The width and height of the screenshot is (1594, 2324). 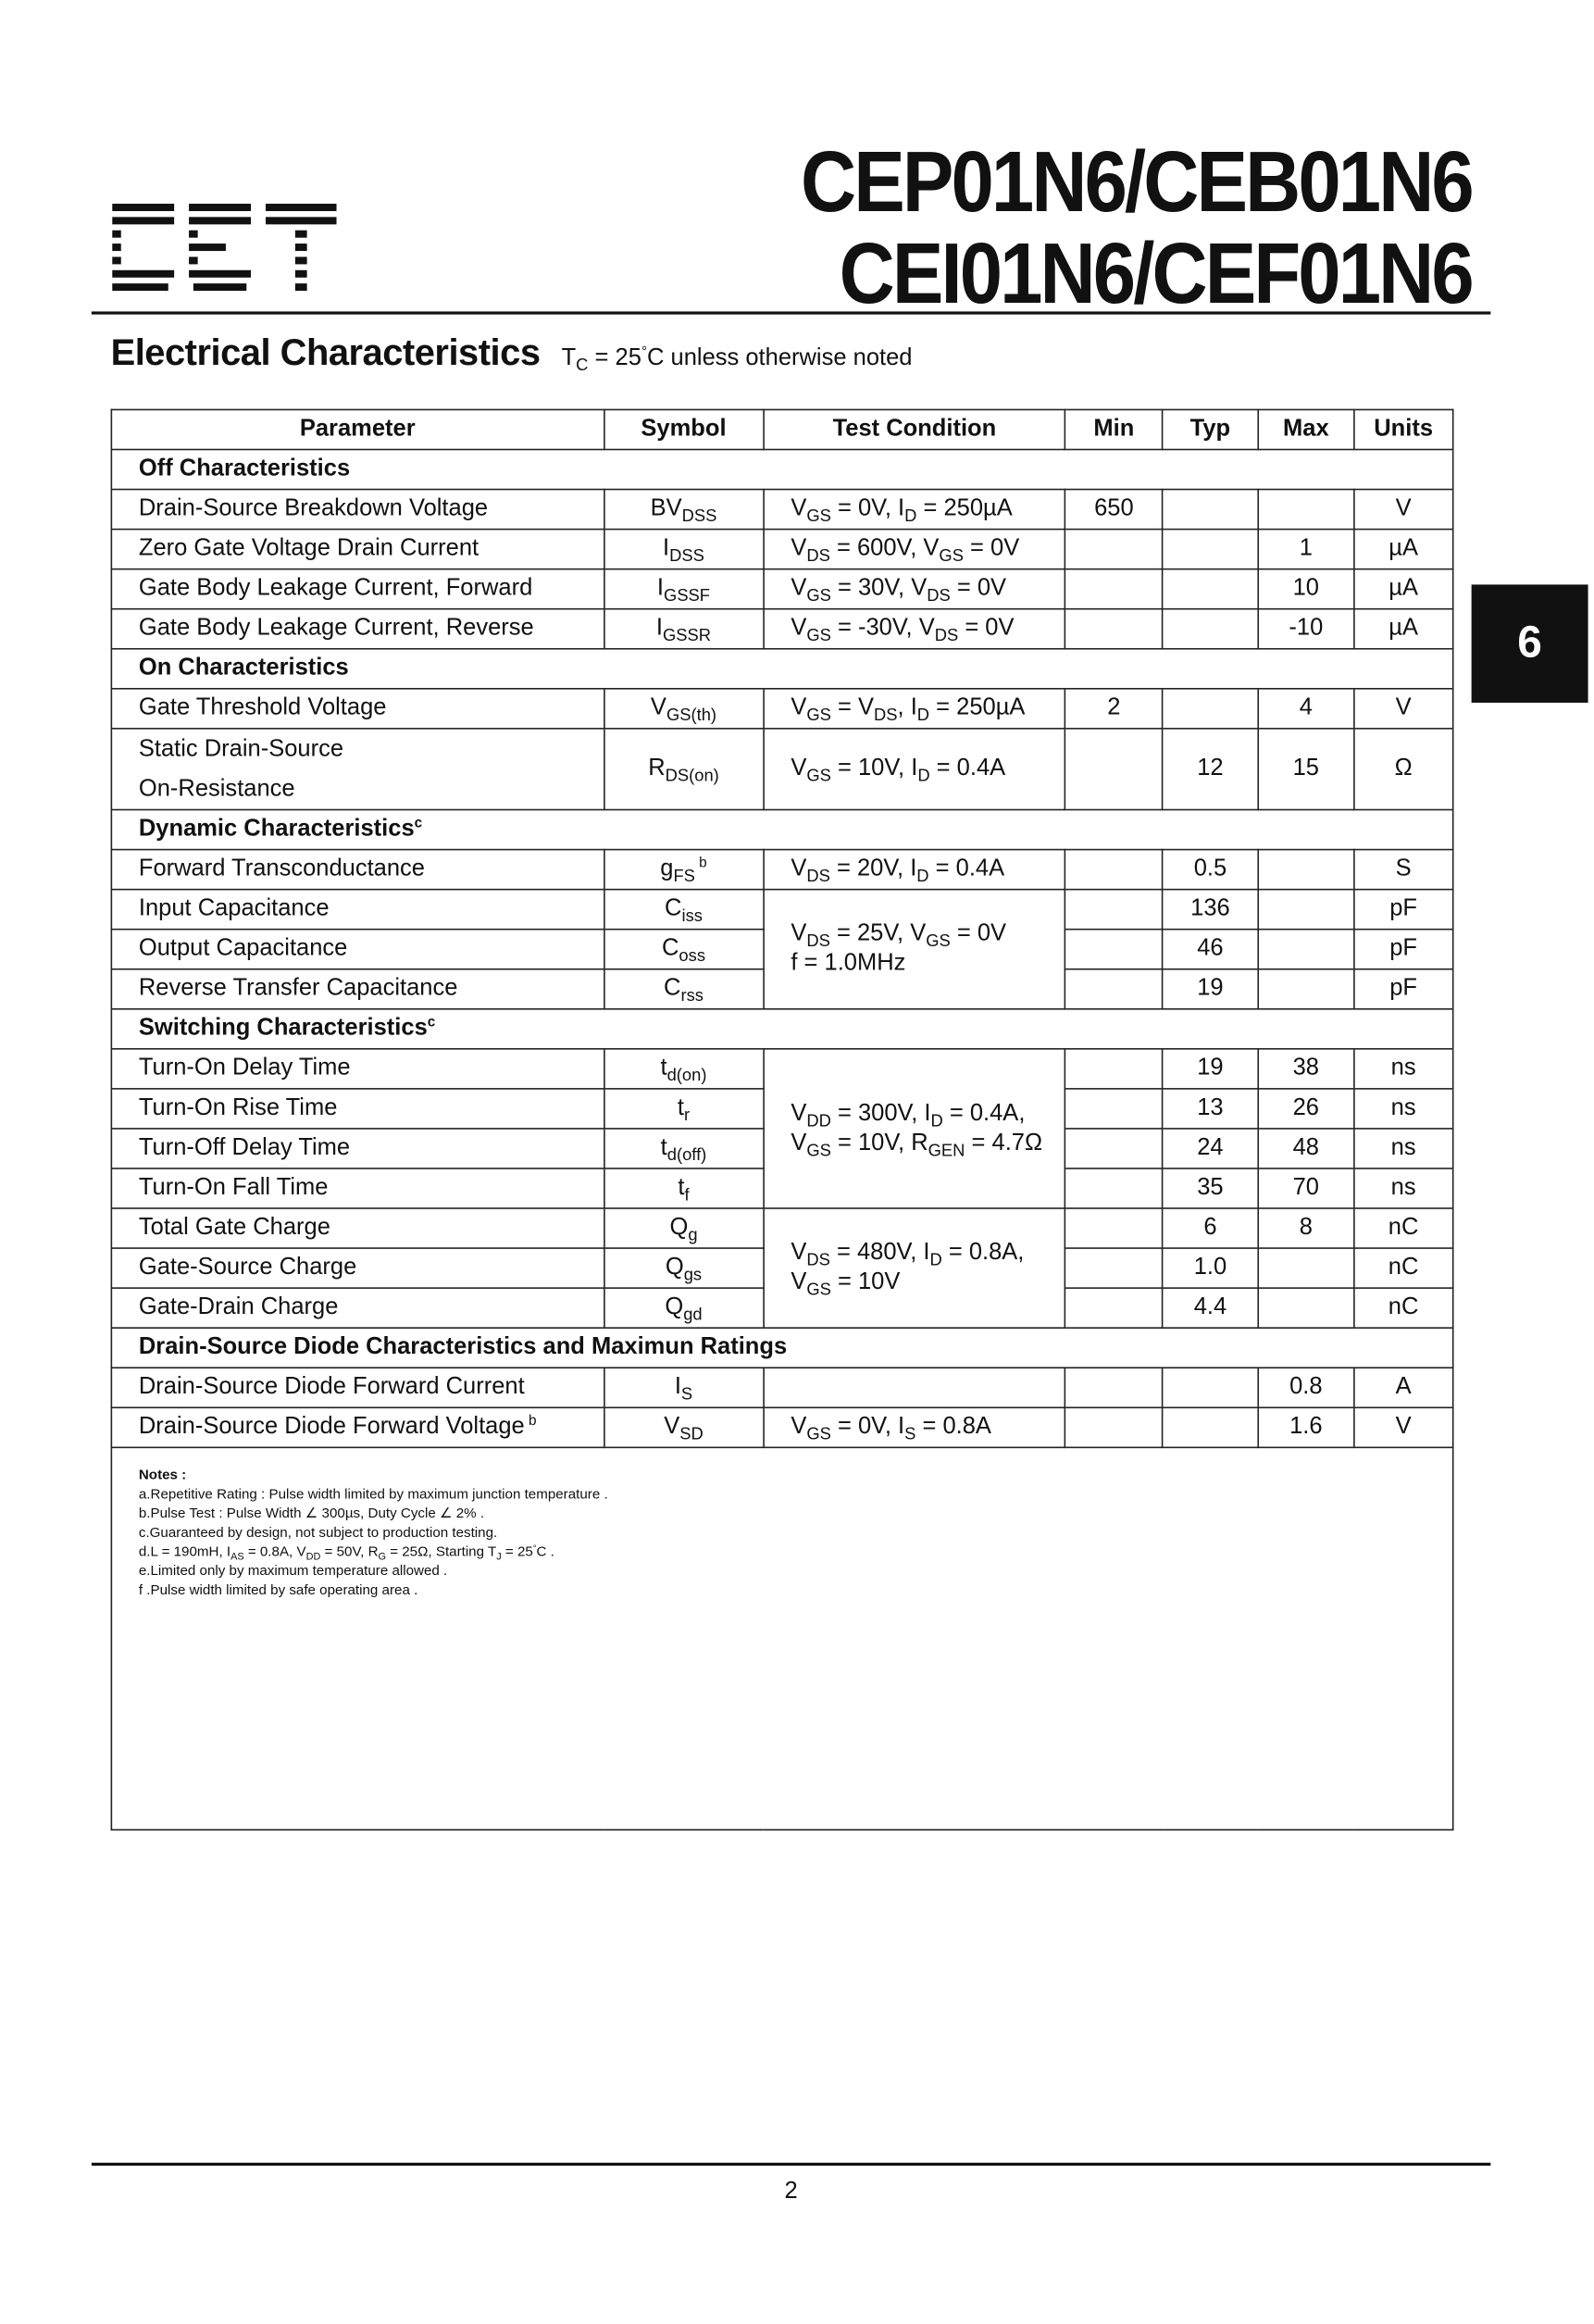 What do you see at coordinates (1210, 1268) in the screenshot?
I see `typ-cell: 1.0` at bounding box center [1210, 1268].